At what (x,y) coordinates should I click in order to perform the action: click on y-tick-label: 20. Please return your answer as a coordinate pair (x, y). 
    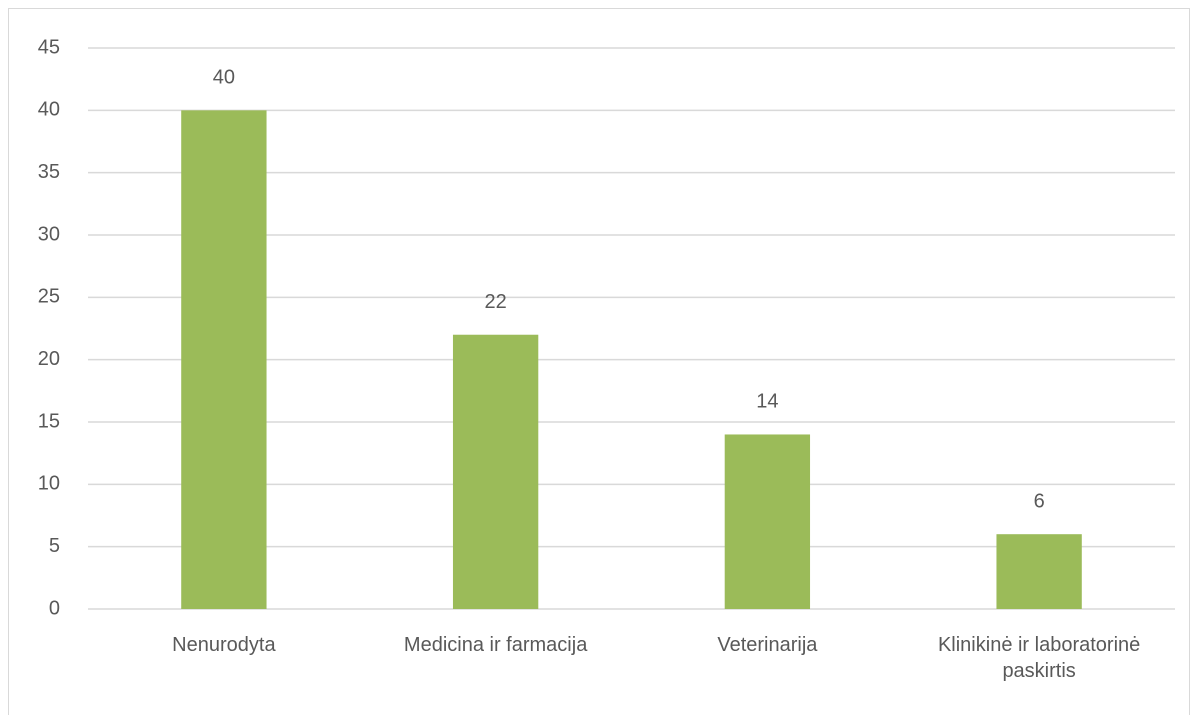
    Looking at the image, I should click on (49, 359).